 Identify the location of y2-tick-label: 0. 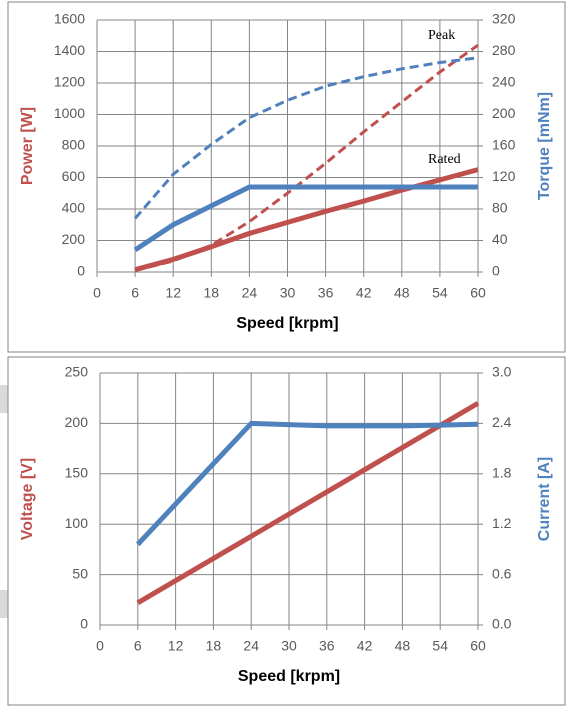
(496, 271).